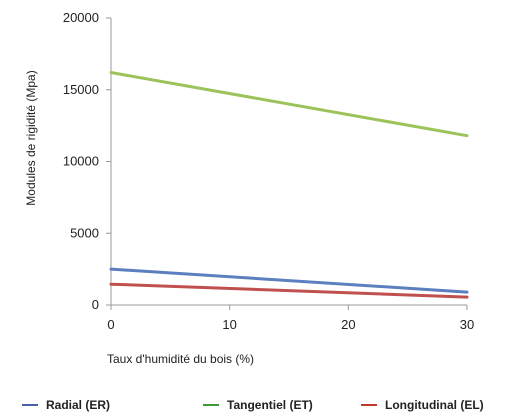  What do you see at coordinates (369, 405) in the screenshot?
I see `legend-swatch-longitudinal` at bounding box center [369, 405].